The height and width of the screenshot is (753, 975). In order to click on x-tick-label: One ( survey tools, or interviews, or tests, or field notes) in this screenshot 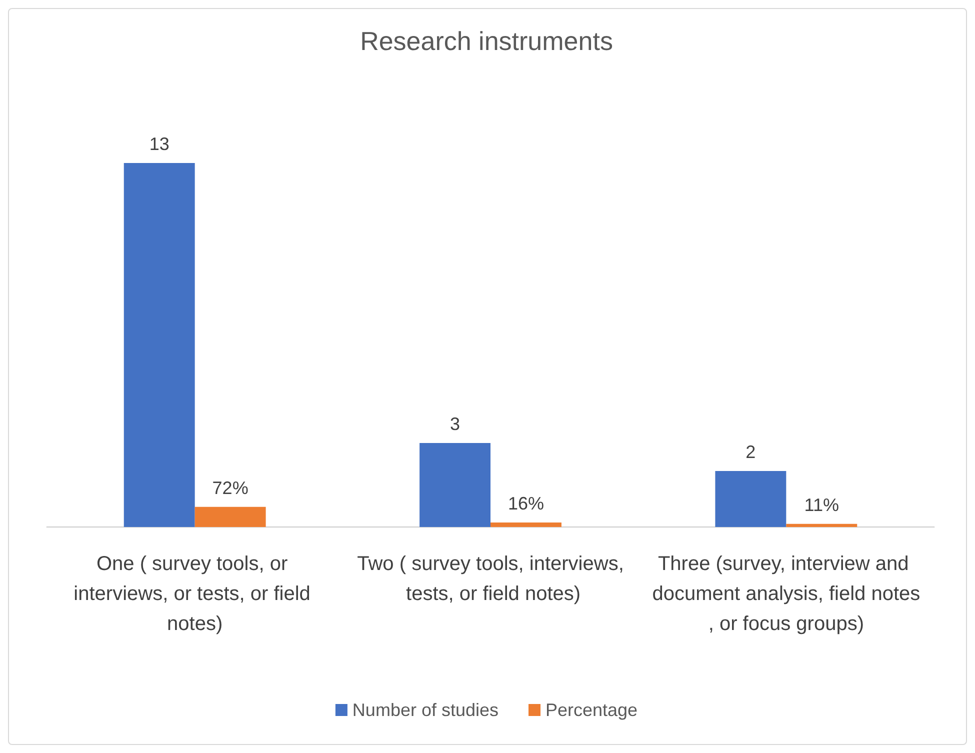, I will do `click(195, 594)`.